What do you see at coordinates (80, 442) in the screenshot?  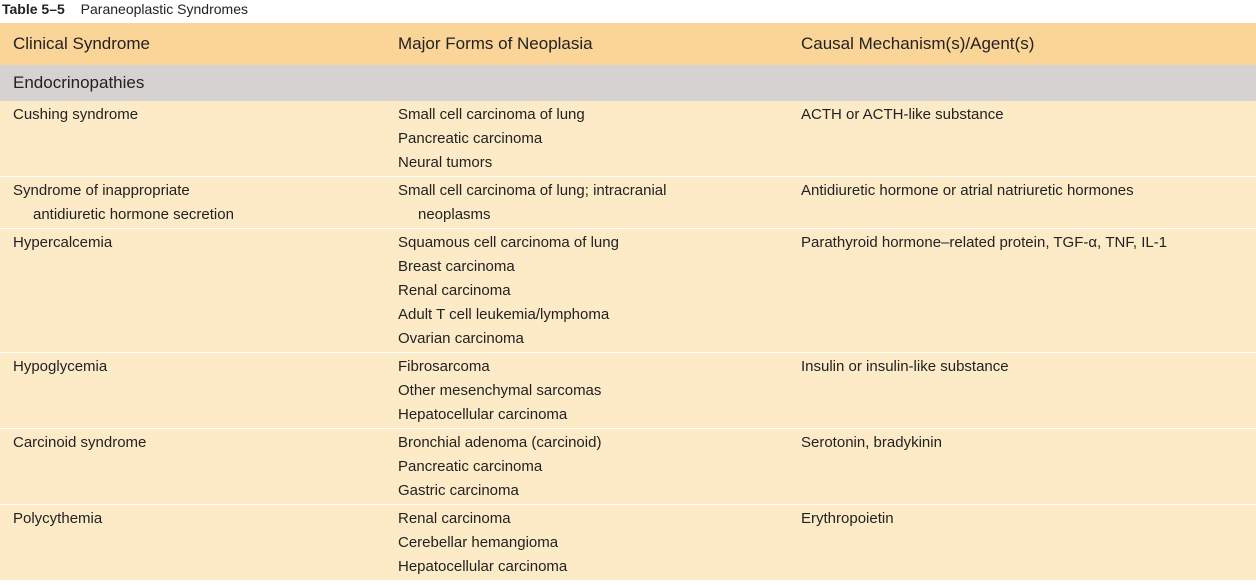 I see `syndrome-text: Carcinoid syndrome` at bounding box center [80, 442].